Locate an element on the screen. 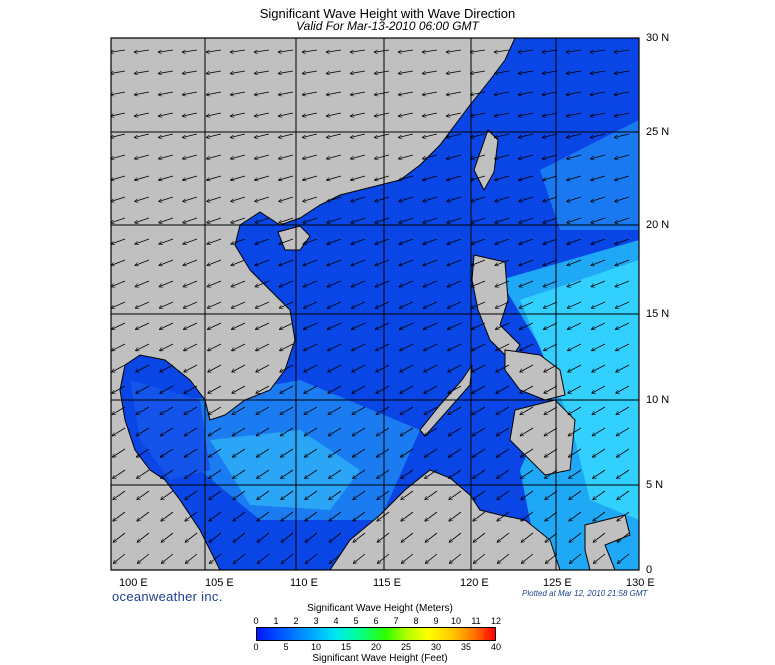  colorbar is located at coordinates (376, 634).